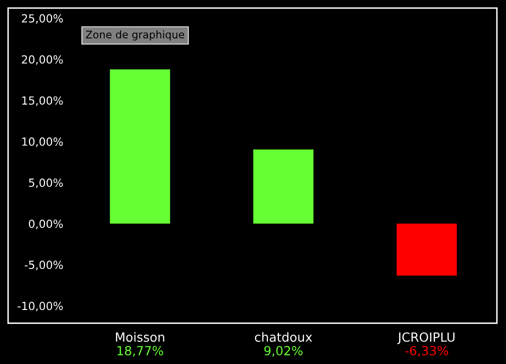  I want to click on y-tick-label: 15,00%, so click(42, 101).